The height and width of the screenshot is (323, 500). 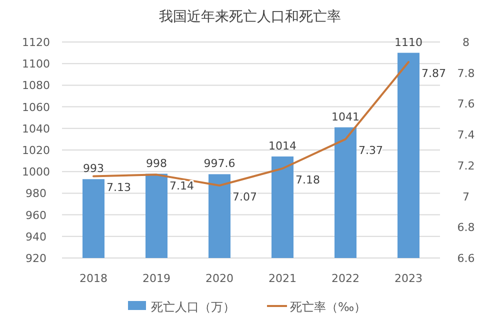 I want to click on y-tick-label: 1000, so click(x=36, y=172).